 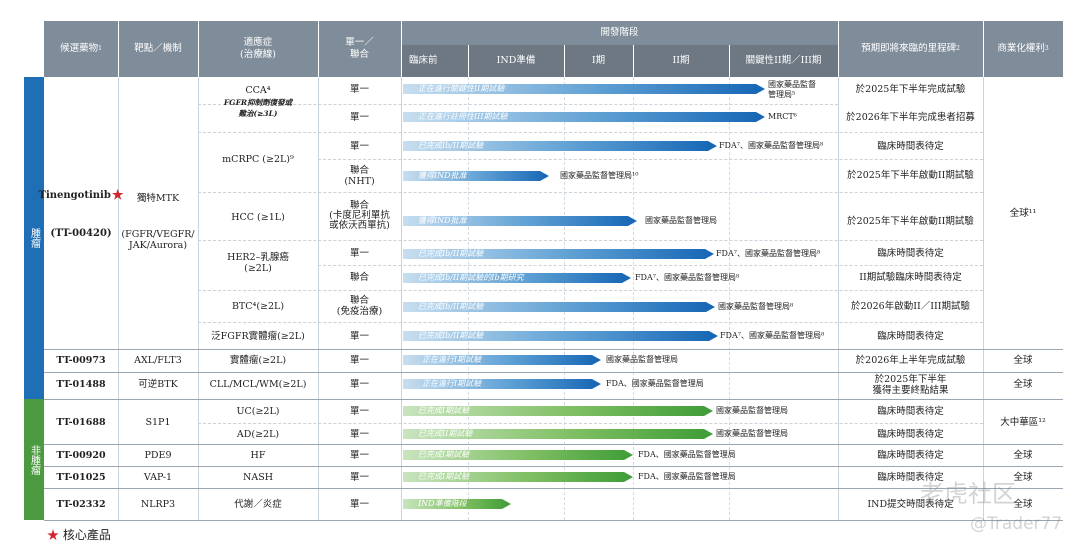 I want to click on progress-bar-uc, so click(x=558, y=411).